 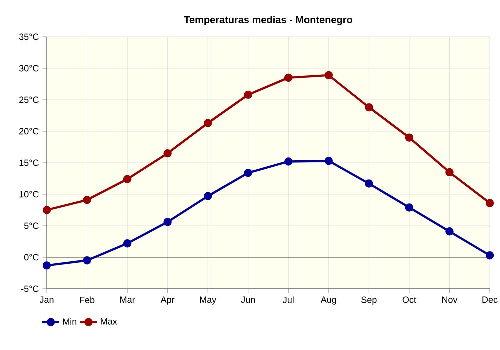 What do you see at coordinates (369, 300) in the screenshot?
I see `x-tick-label: Sep` at bounding box center [369, 300].